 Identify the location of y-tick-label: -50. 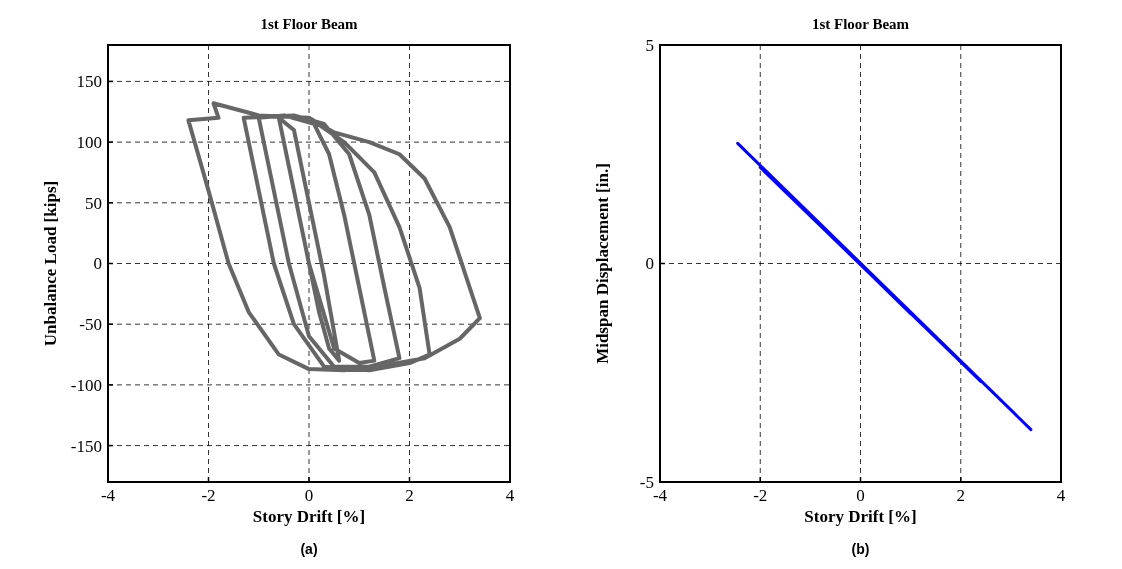
(90, 325).